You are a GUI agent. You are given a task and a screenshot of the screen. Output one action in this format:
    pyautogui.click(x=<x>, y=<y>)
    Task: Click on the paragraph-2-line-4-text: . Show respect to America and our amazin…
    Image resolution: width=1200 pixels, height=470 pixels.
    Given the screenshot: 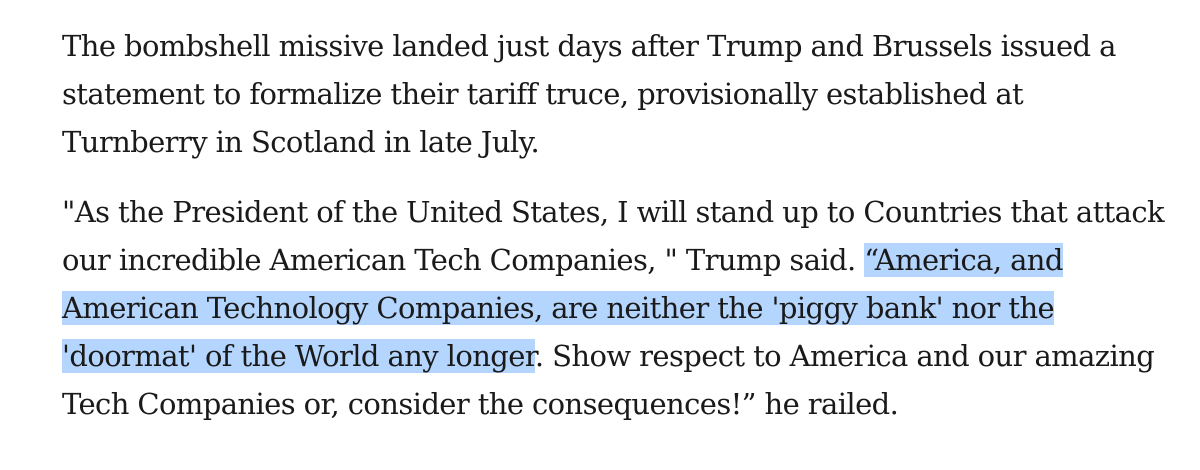 What is the action you would take?
    pyautogui.click(x=844, y=356)
    